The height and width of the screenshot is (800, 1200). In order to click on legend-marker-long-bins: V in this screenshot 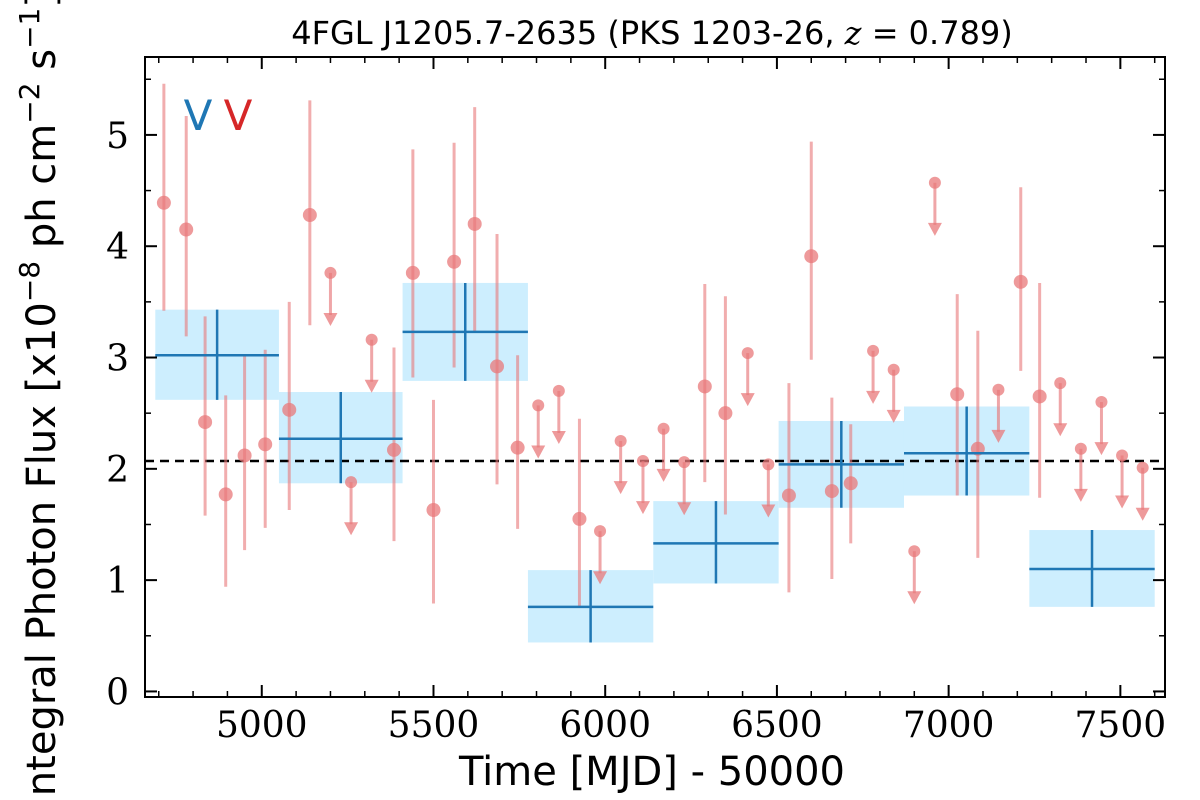, I will do `click(198, 115)`.